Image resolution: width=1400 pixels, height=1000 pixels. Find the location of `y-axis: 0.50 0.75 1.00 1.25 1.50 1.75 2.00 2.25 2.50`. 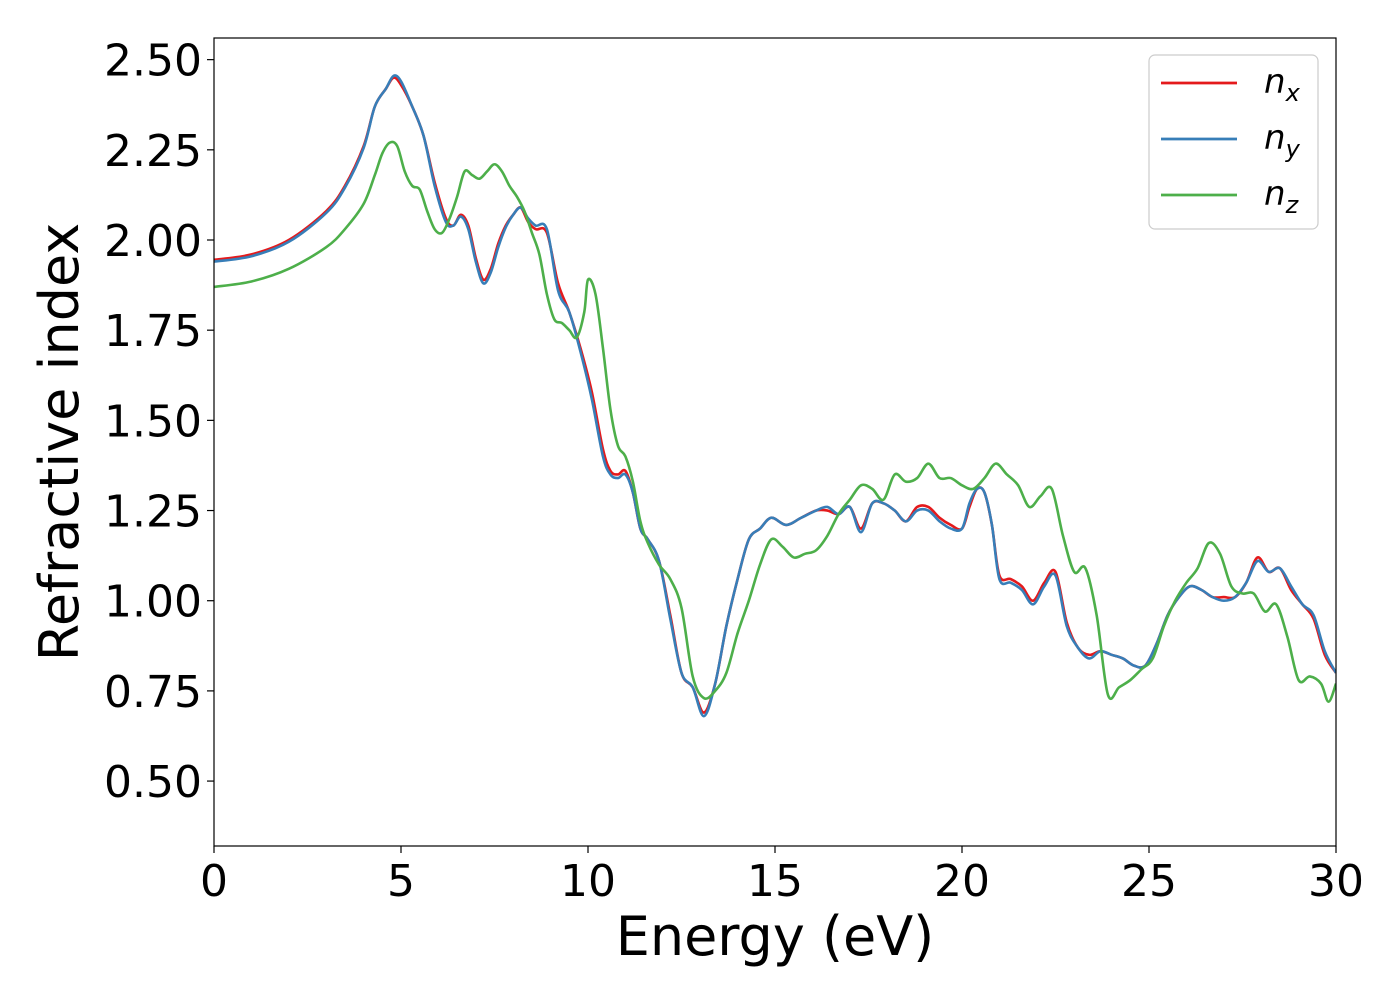

y-axis: 0.50 0.75 1.00 1.25 1.50 1.75 2.00 2.25 2.50 is located at coordinates (159, 422).